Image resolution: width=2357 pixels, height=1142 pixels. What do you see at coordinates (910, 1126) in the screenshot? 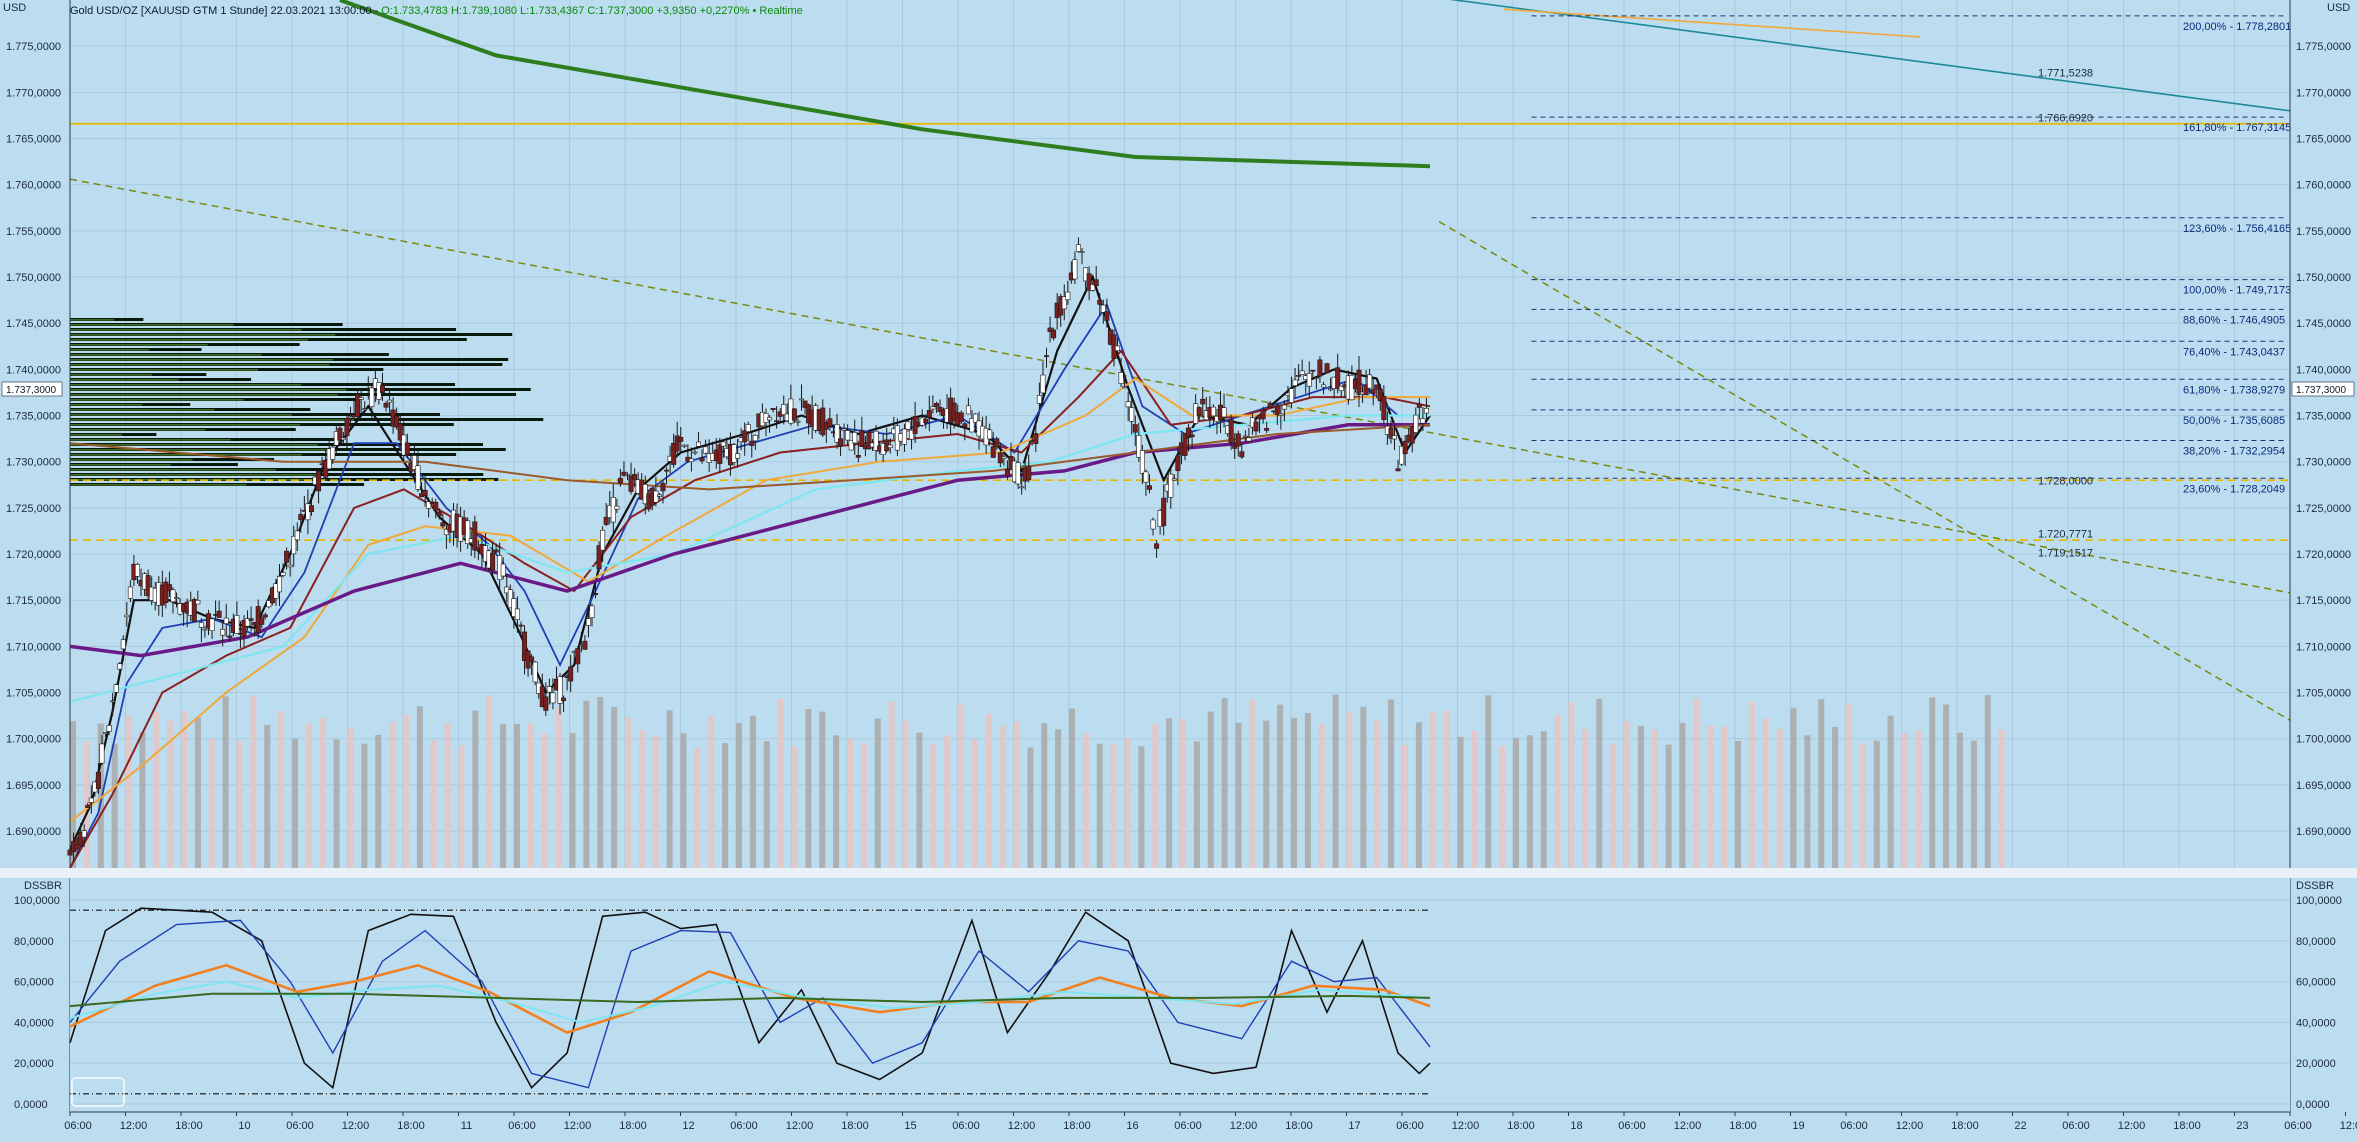
I see `time-tick-label: 15` at bounding box center [910, 1126].